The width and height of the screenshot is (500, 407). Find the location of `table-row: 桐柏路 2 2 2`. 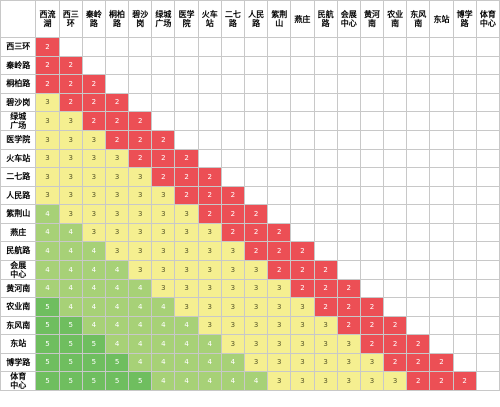

table-row: 桐柏路 2 2 2 is located at coordinates (250, 84).